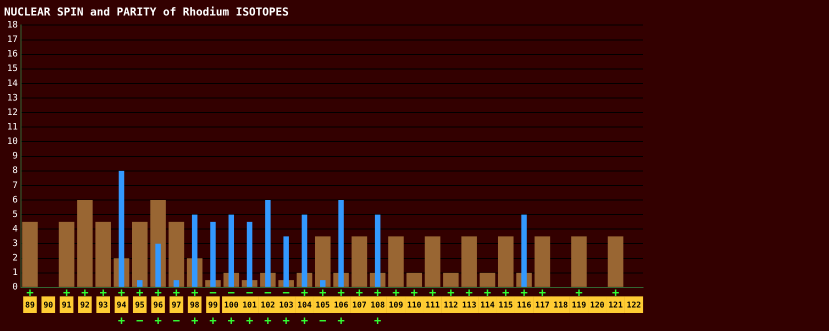 The width and height of the screenshot is (829, 331). Describe the element at coordinates (195, 305) in the screenshot. I see `x-tick-label: 98` at that location.